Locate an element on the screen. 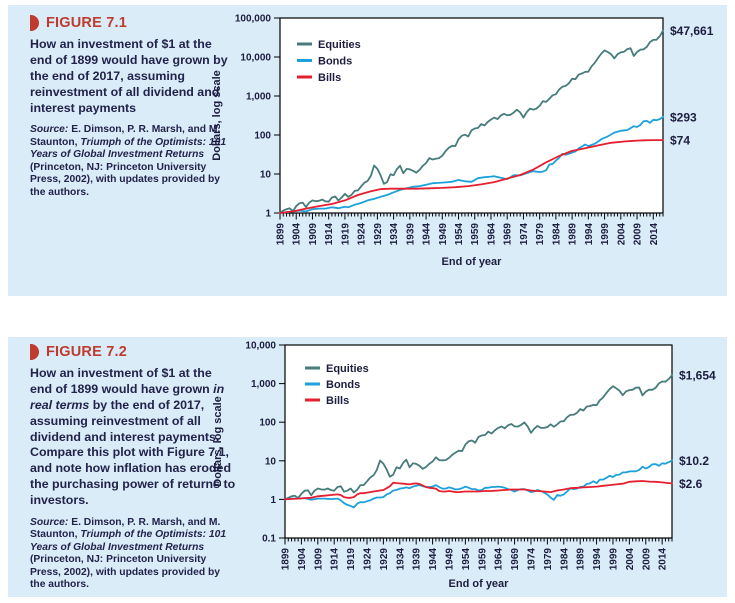 The image size is (735, 603). x-tick-label: 1924 is located at coordinates (362, 234).